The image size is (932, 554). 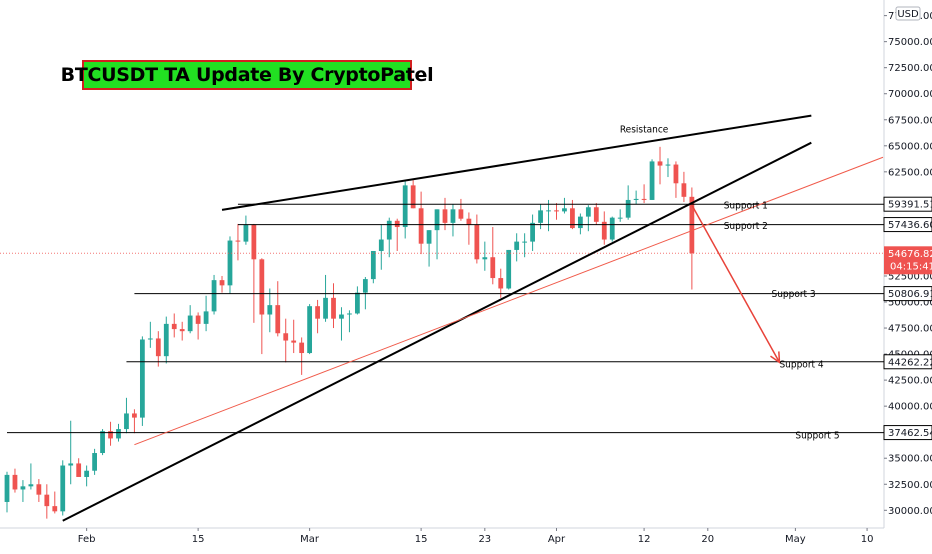 What do you see at coordinates (911, 266) in the screenshot?
I see `countdown-label: 04:15:41` at bounding box center [911, 266].